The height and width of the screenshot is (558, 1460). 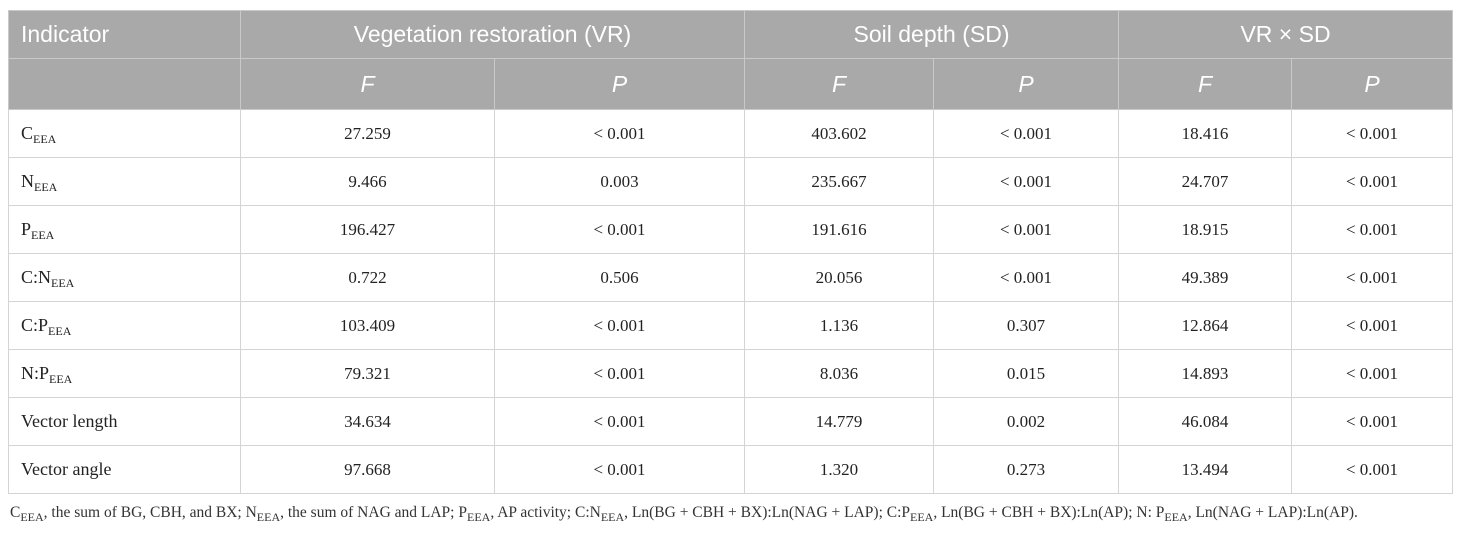 What do you see at coordinates (1205, 469) in the screenshot?
I see `f-value-cell: 13.494` at bounding box center [1205, 469].